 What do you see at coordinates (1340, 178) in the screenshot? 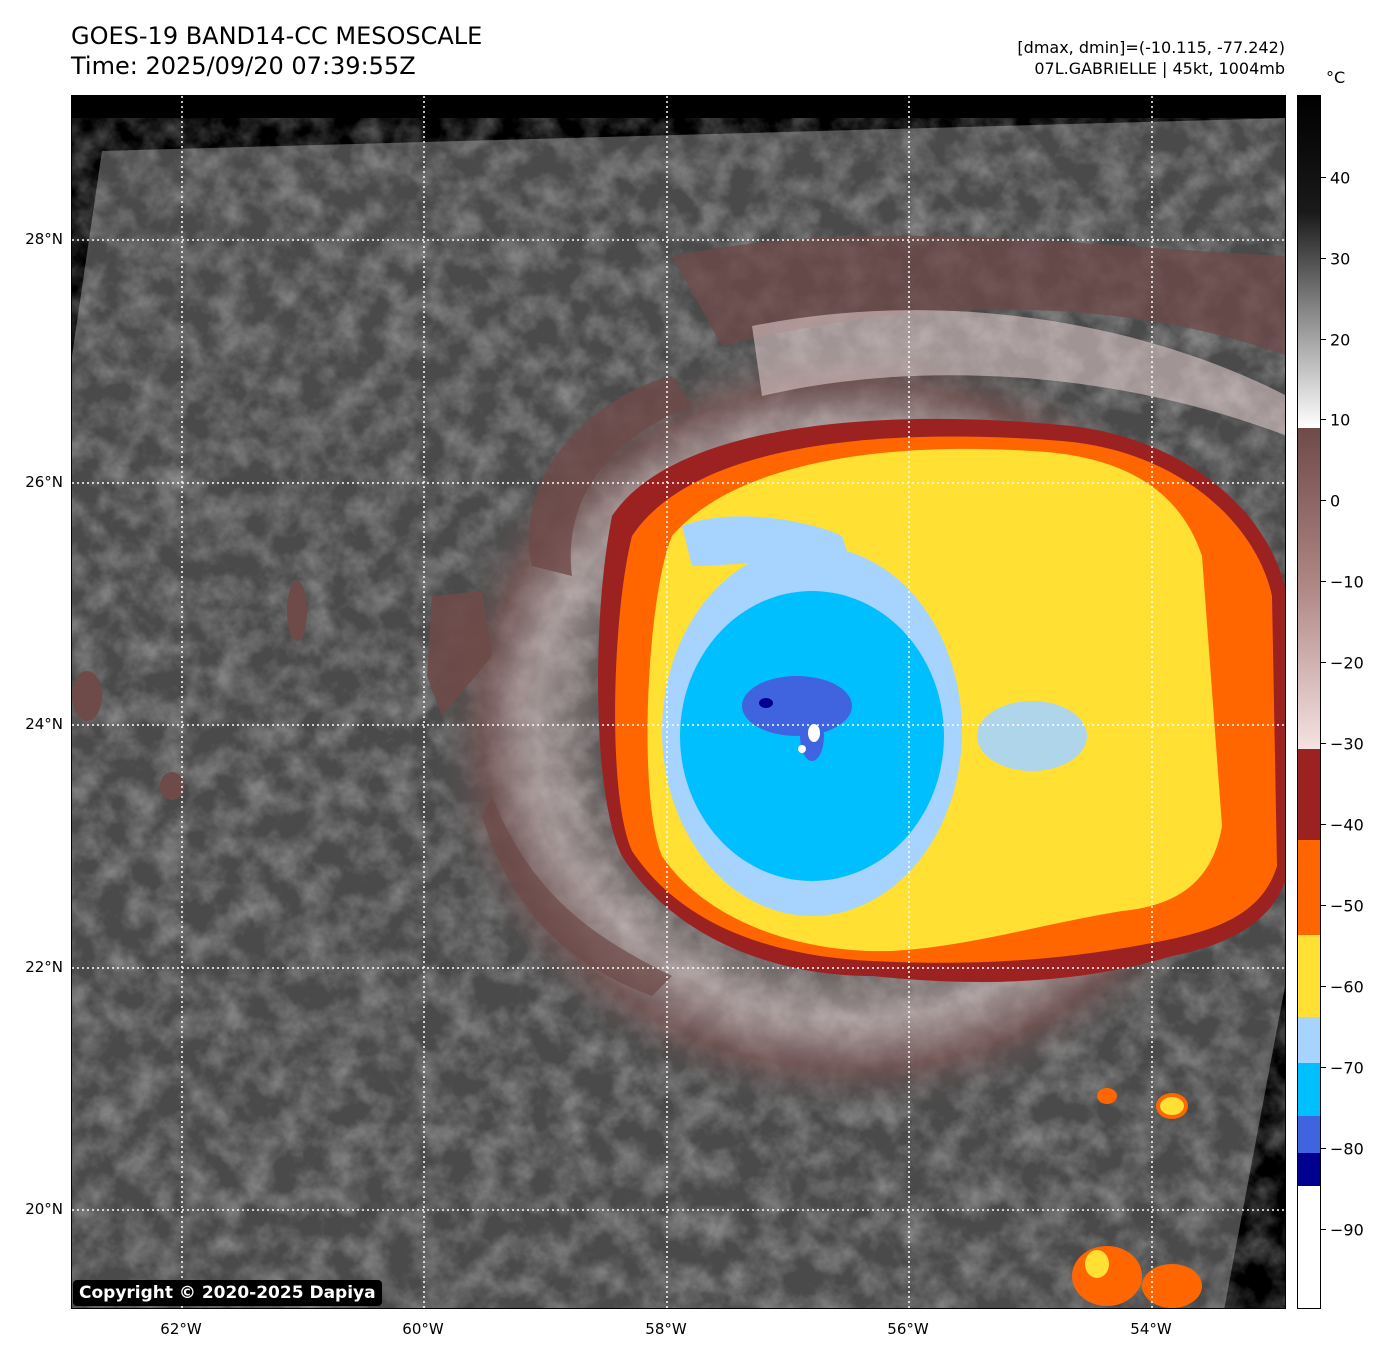
I see `colorbar-label: 40` at bounding box center [1340, 178].